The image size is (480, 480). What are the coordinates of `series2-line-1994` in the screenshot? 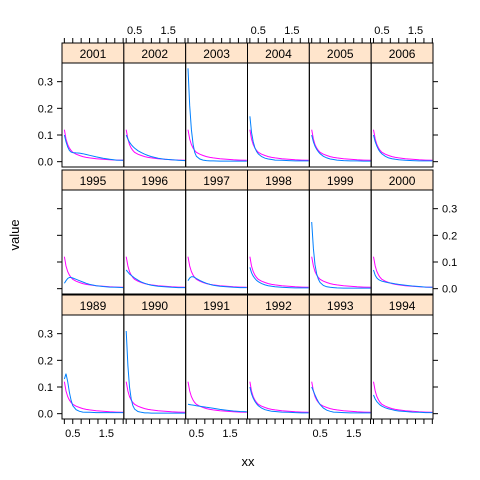 It's located at (403, 397).